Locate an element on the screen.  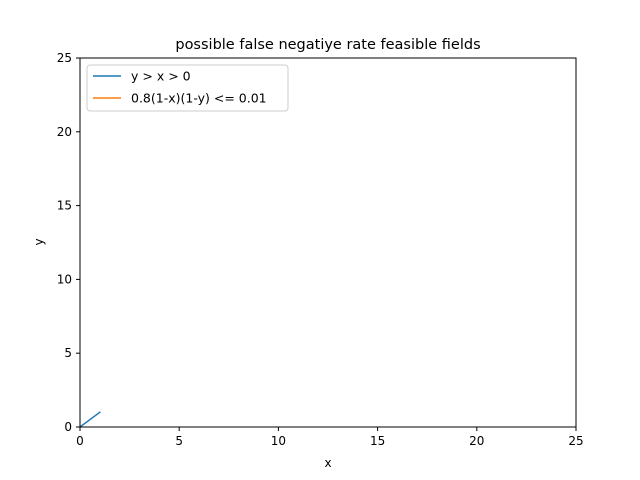
y-tick-label: 5 is located at coordinates (68, 353).